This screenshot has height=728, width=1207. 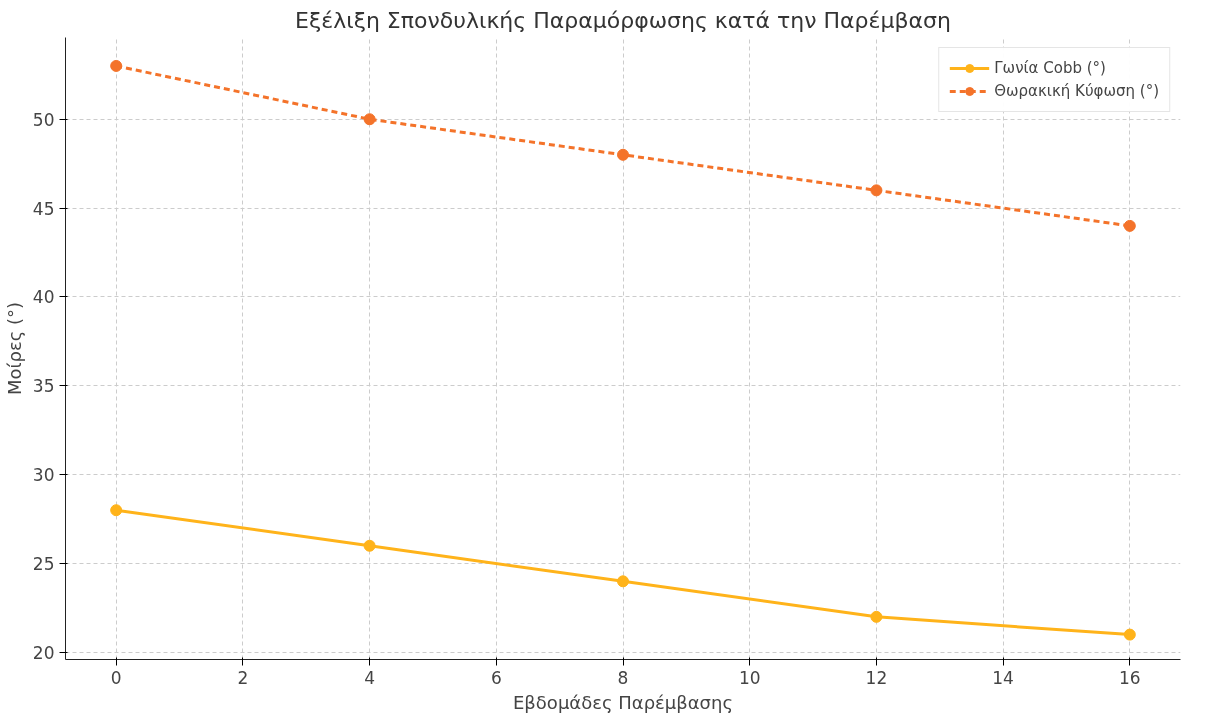 I want to click on y-tick-label: 25, so click(x=43, y=564).